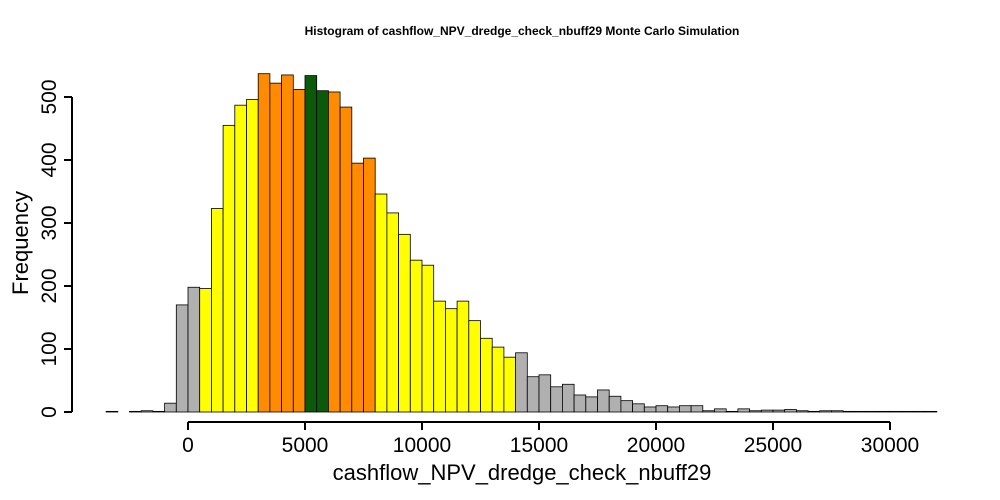  Describe the element at coordinates (539, 445) in the screenshot. I see `x-tick-label: 15000` at that location.